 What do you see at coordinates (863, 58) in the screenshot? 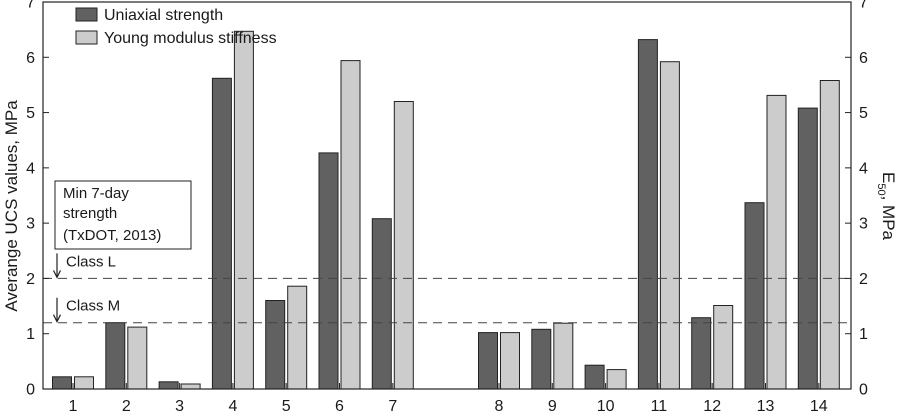
I see `ytick-label-right-6: 6` at bounding box center [863, 58].